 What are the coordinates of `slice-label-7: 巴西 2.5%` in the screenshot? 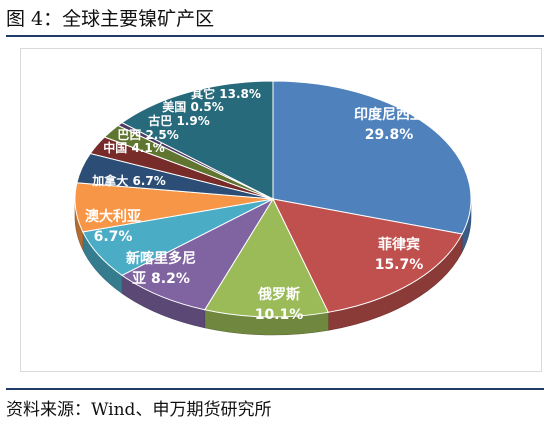 It's located at (147, 135).